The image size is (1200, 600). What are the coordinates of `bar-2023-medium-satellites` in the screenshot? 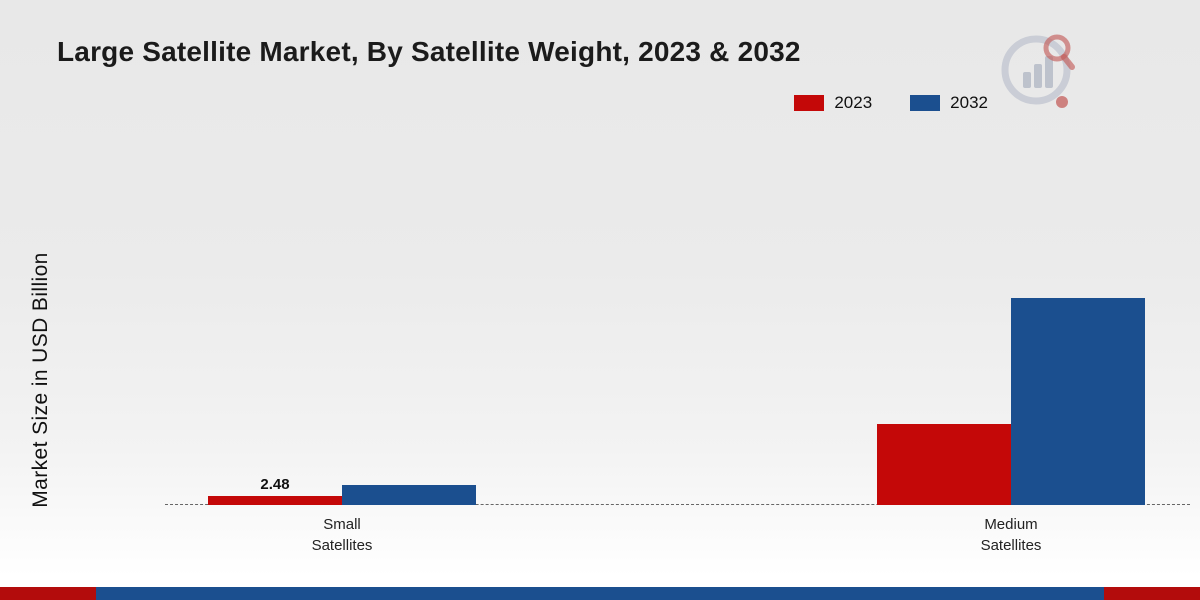 It's located at (944, 464).